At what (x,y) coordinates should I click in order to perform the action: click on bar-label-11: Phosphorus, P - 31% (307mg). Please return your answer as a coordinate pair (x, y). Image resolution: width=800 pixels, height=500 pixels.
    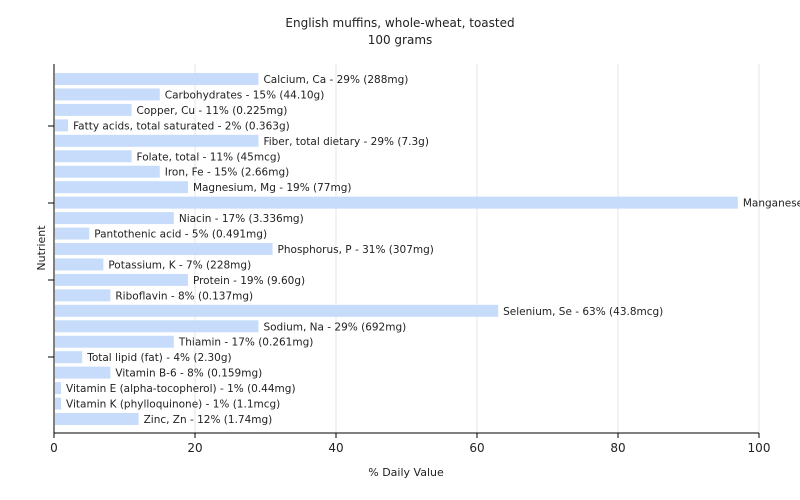
    Looking at the image, I should click on (356, 250).